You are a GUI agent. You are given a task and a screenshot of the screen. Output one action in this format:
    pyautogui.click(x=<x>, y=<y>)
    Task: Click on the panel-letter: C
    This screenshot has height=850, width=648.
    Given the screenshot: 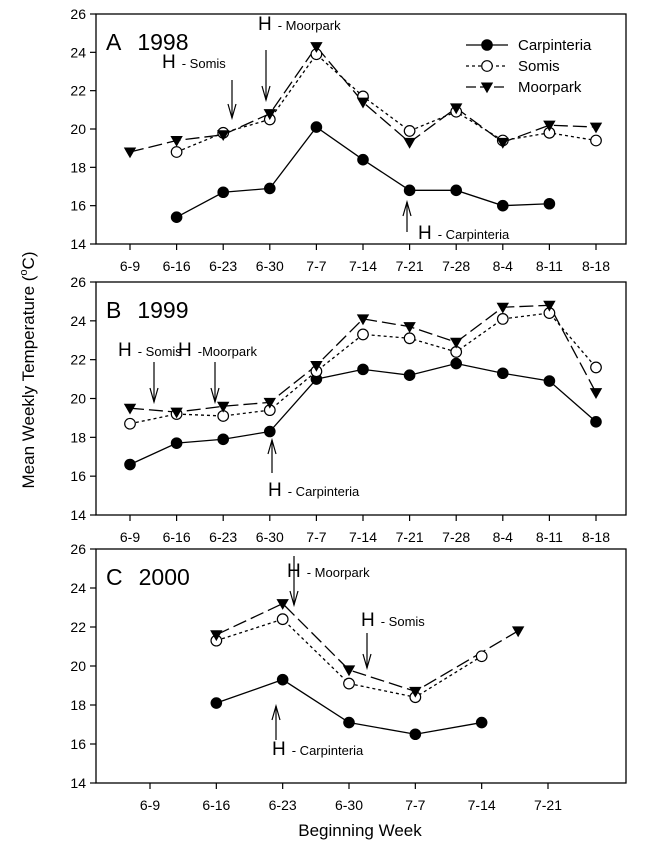 What is the action you would take?
    pyautogui.click(x=114, y=577)
    